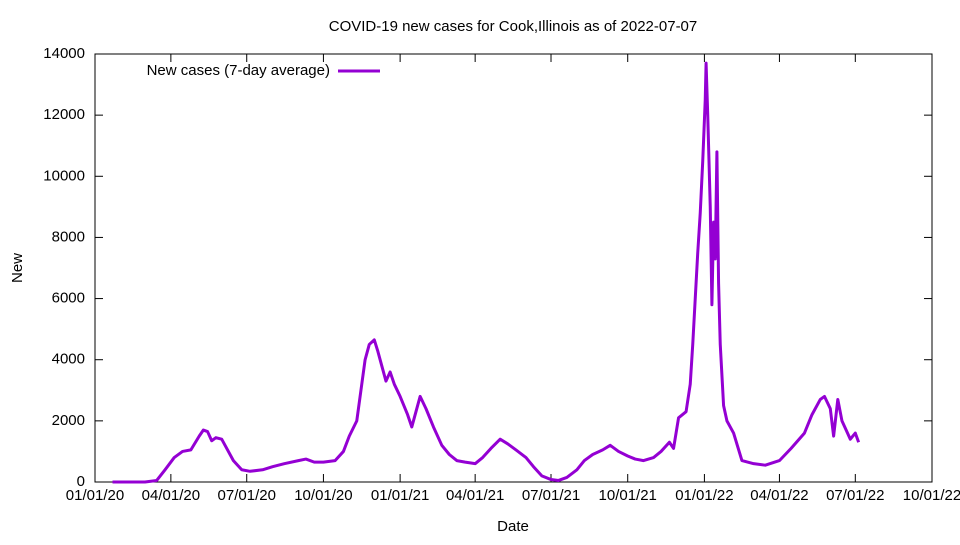  I want to click on x-tick-label: 04/01/21, so click(475, 495).